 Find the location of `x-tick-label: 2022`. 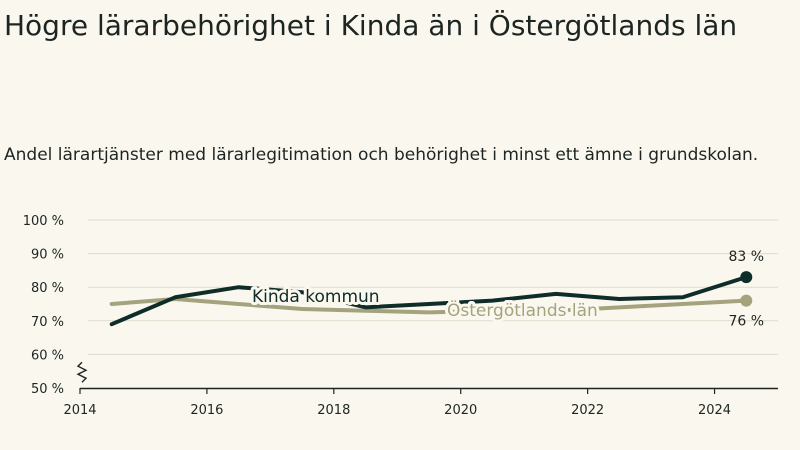

x-tick-label: 2022 is located at coordinates (587, 410).